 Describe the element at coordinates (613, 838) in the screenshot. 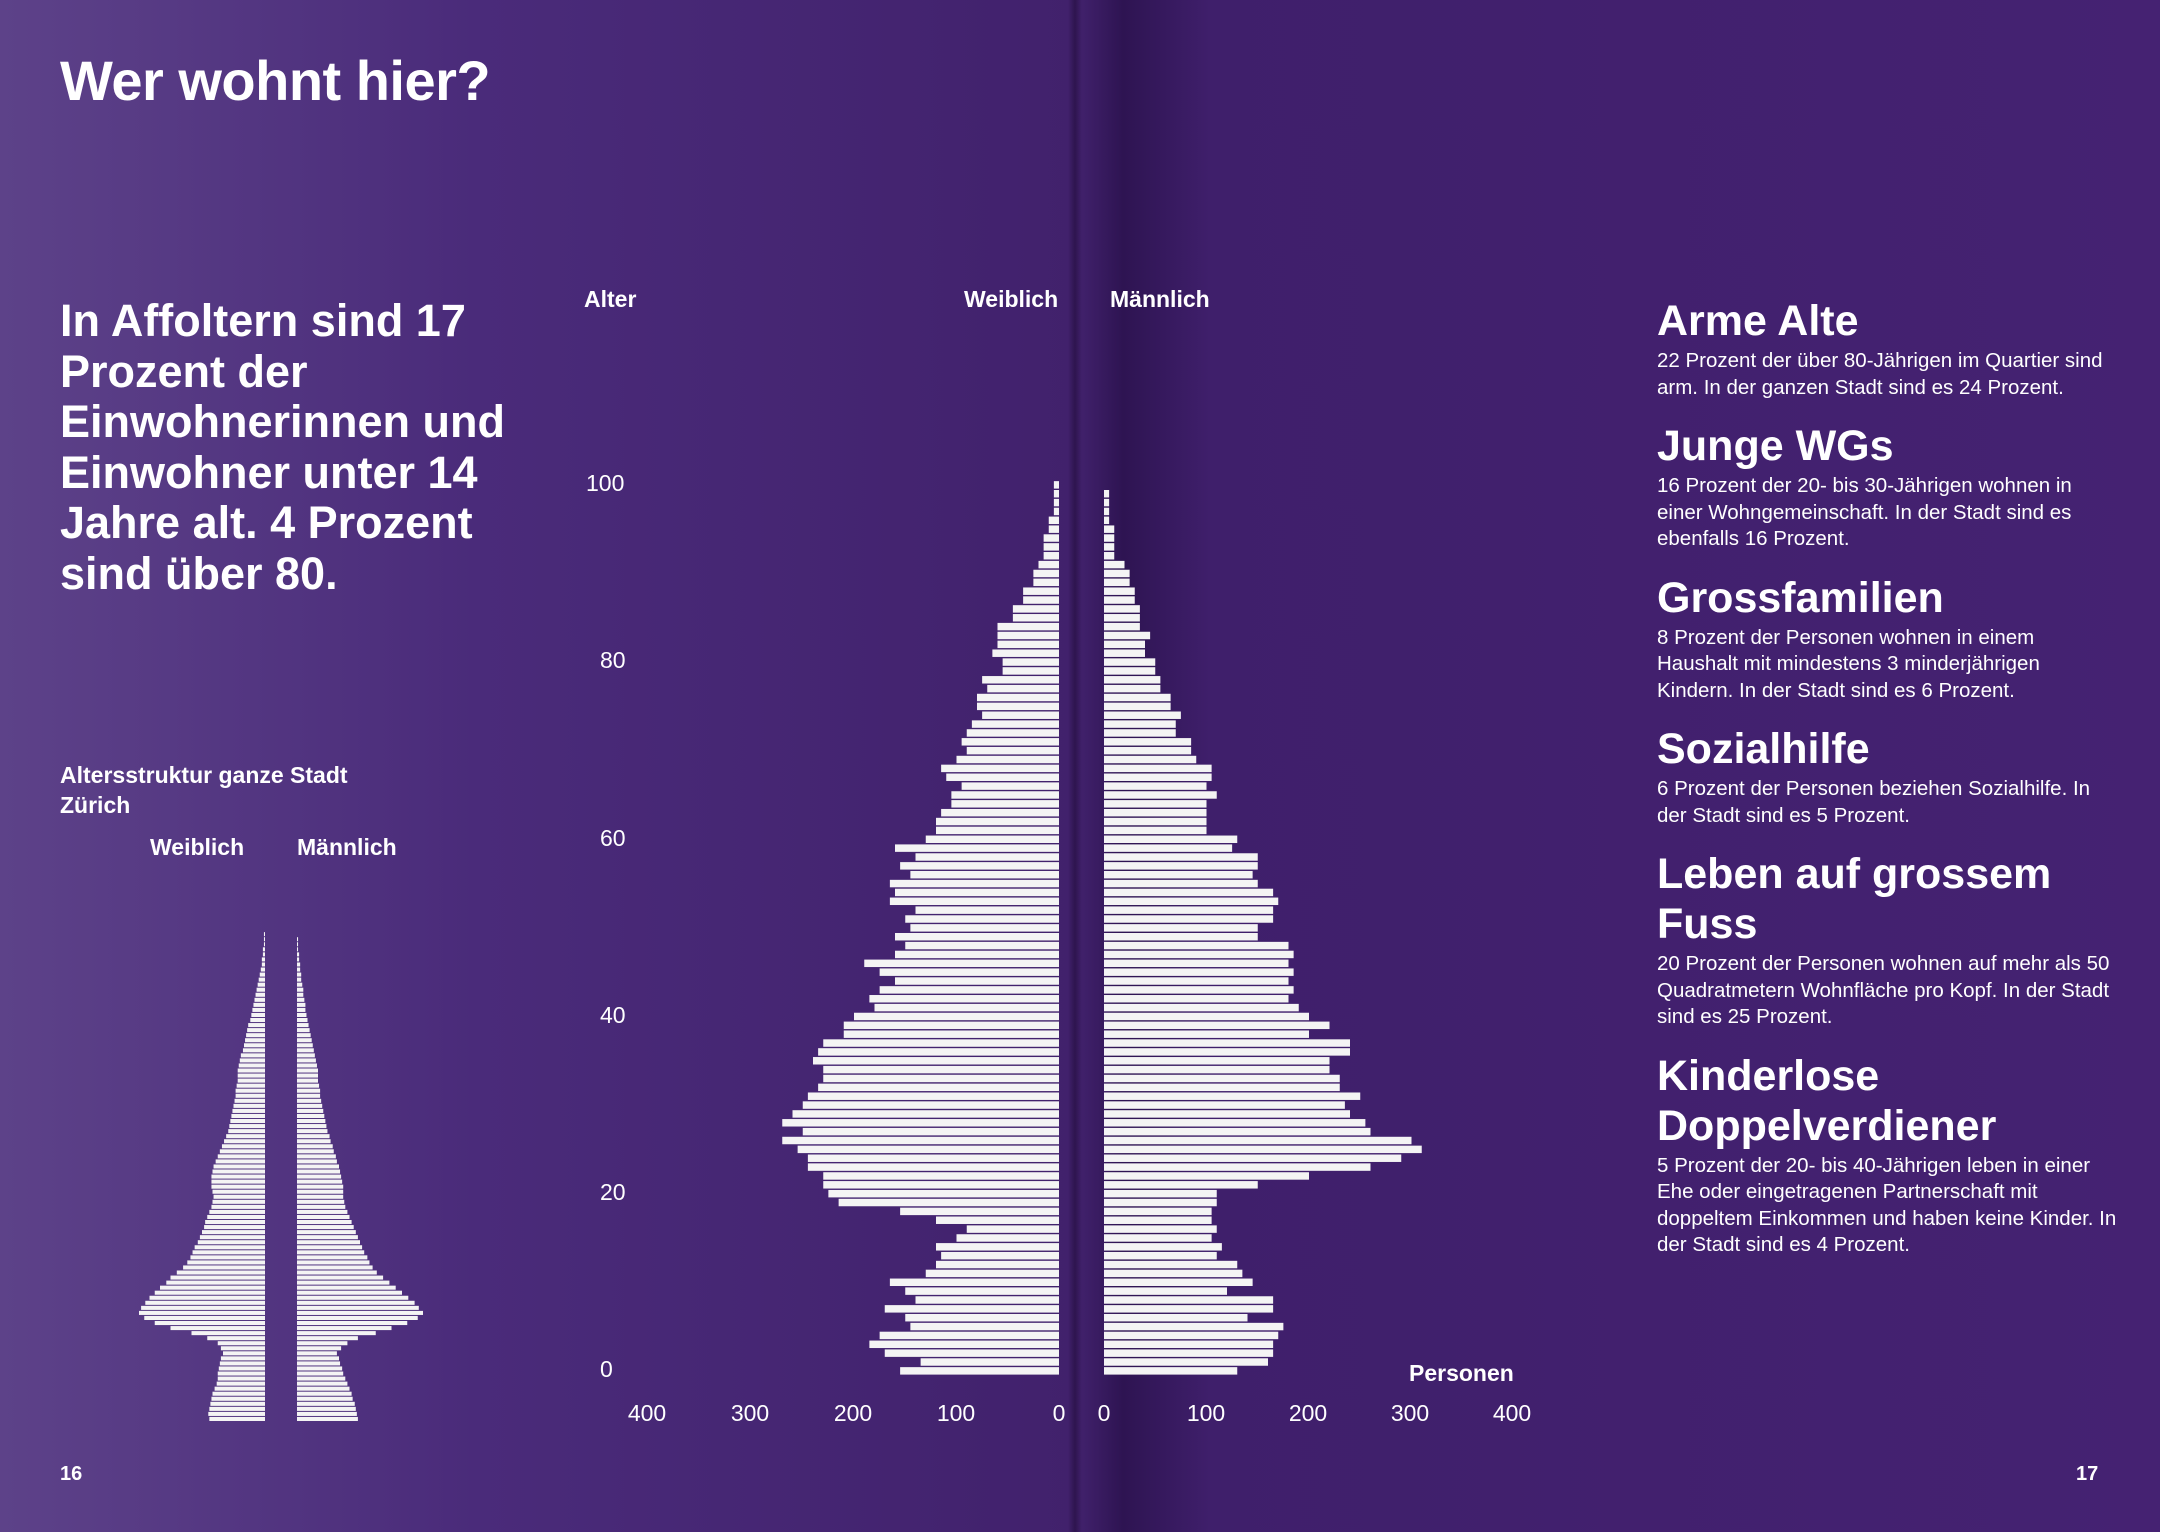

I see `y-tick-label: 60` at that location.